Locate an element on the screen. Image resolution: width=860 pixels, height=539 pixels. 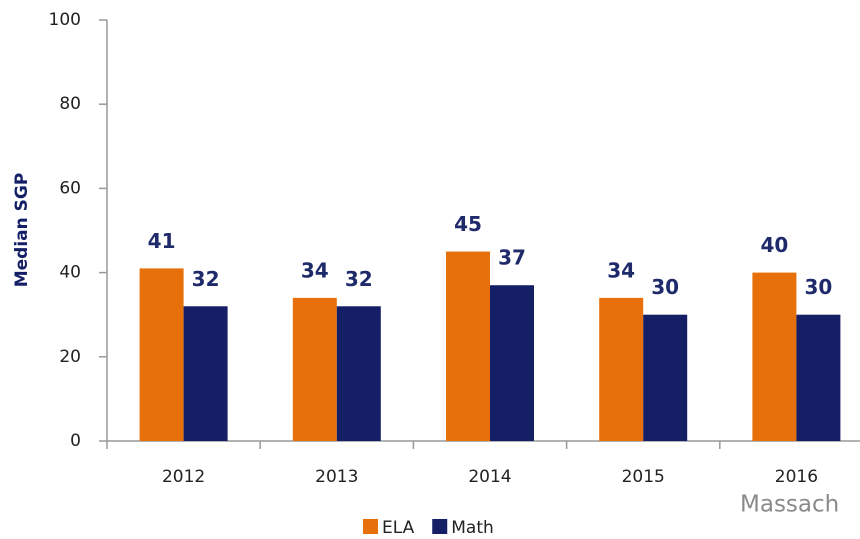
y-tick-label: 100 is located at coordinates (65, 20).